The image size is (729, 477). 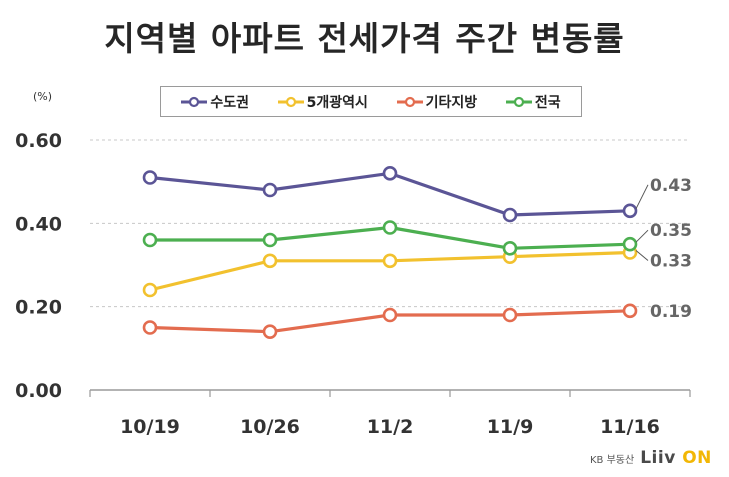 What do you see at coordinates (38, 224) in the screenshot?
I see `y-tick-label: 0.40` at bounding box center [38, 224].